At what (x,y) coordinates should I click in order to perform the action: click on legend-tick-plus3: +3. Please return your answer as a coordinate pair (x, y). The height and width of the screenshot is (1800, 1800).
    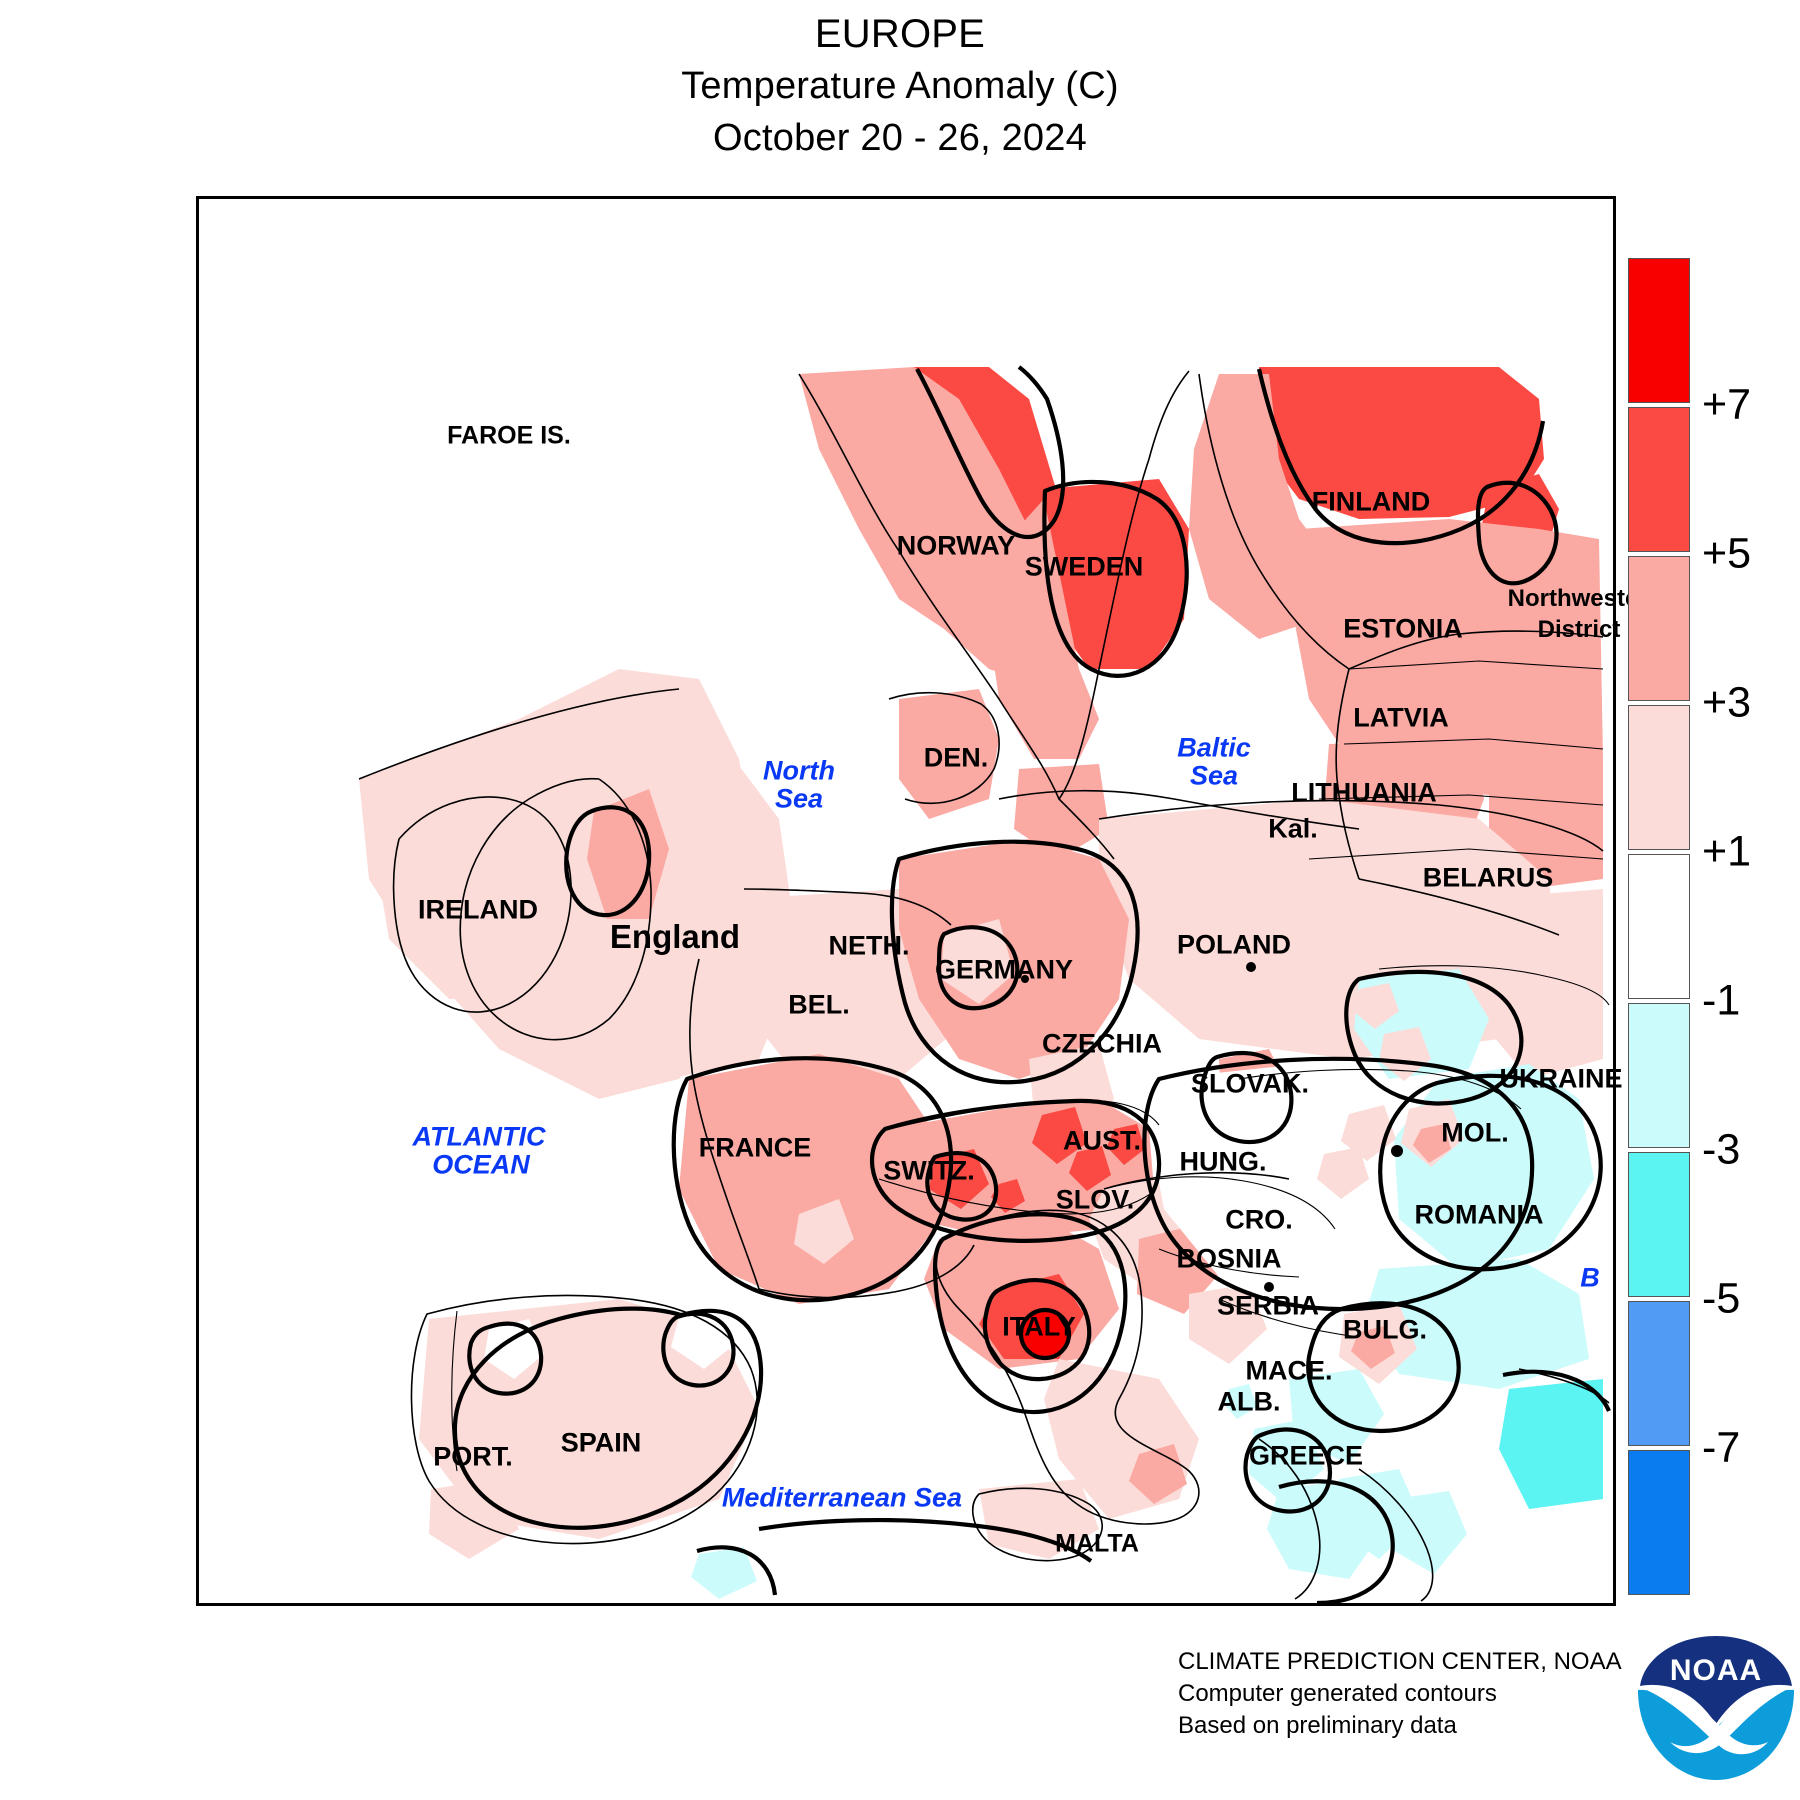
    Looking at the image, I should click on (1727, 702).